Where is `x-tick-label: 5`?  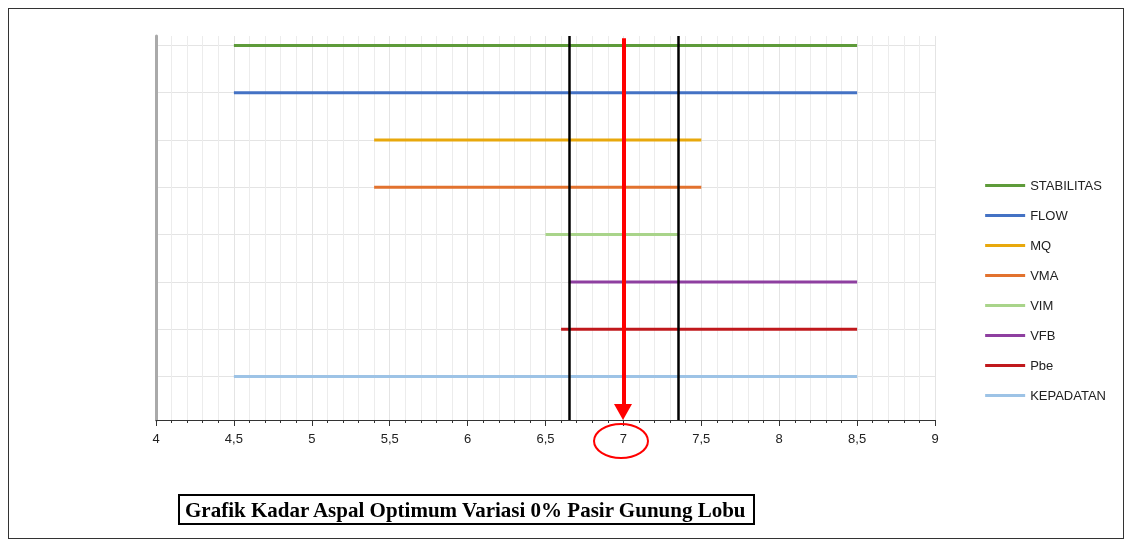
x-tick-label: 5 is located at coordinates (312, 438).